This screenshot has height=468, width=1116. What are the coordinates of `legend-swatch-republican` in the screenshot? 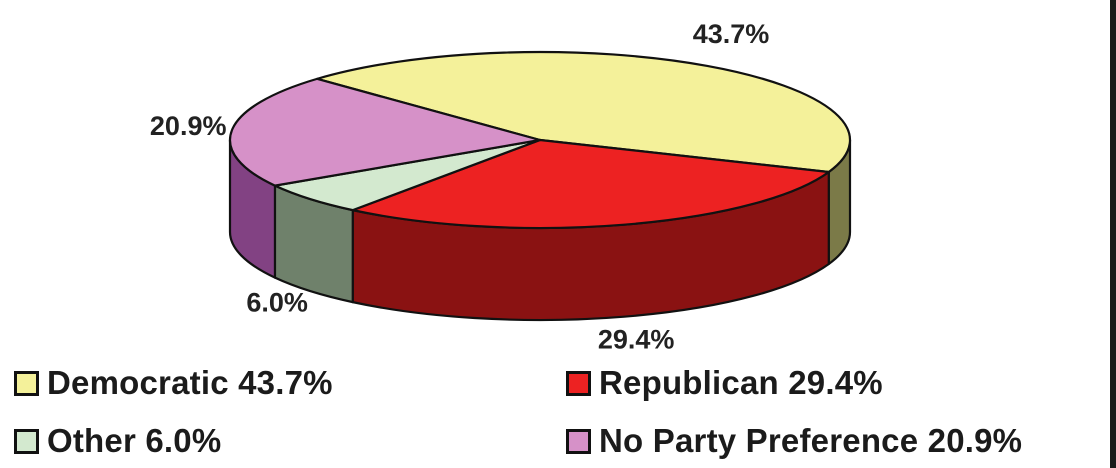 It's located at (578, 383).